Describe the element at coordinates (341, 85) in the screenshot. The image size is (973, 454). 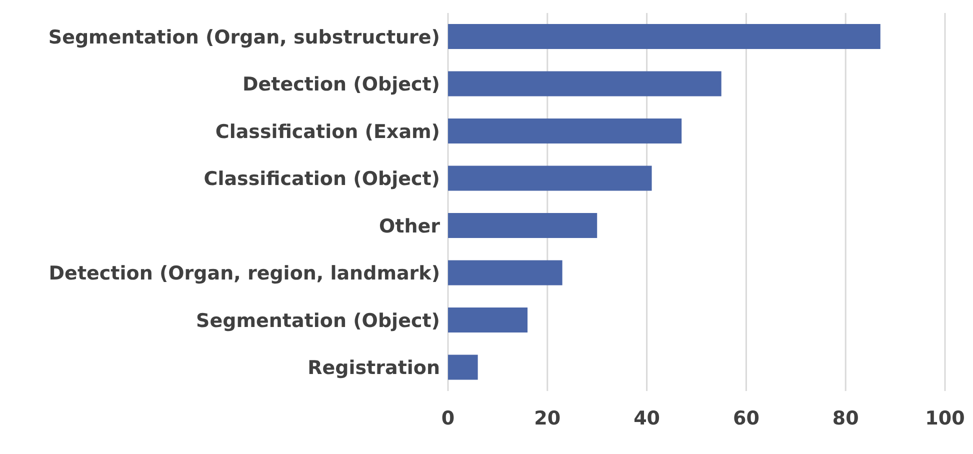
I see `y-tick-label: Detection (Object)` at that location.